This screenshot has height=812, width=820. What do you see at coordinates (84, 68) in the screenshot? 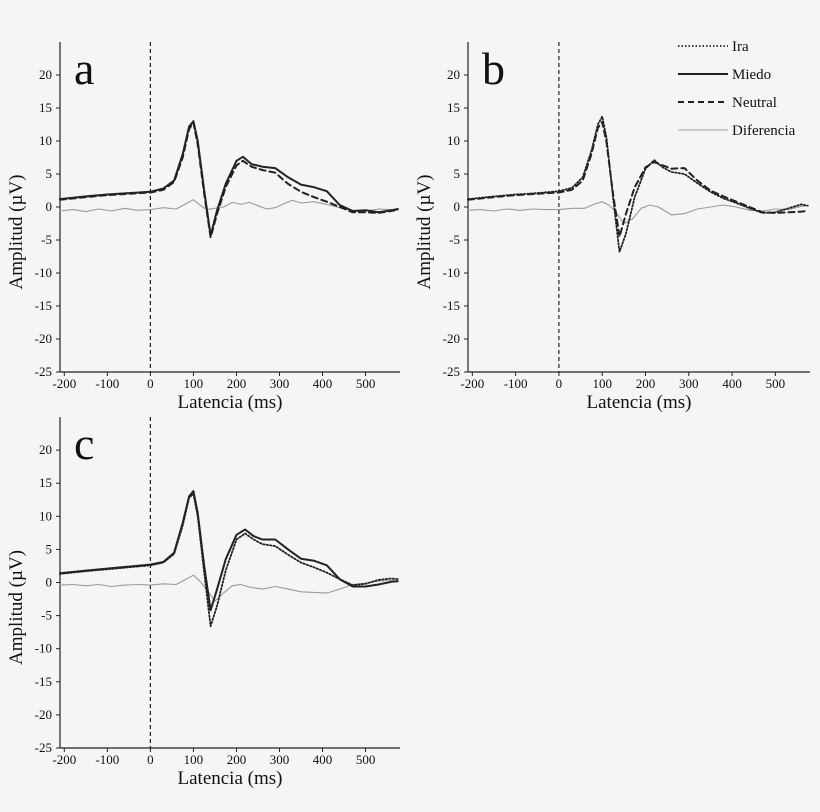
I see `panel-letter: a` at bounding box center [84, 68].